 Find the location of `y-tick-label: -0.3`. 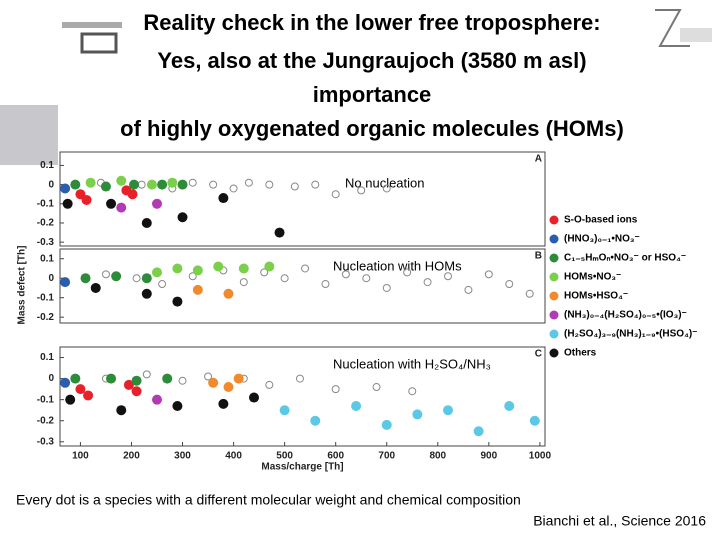

y-tick-label: -0.3 is located at coordinates (46, 441).